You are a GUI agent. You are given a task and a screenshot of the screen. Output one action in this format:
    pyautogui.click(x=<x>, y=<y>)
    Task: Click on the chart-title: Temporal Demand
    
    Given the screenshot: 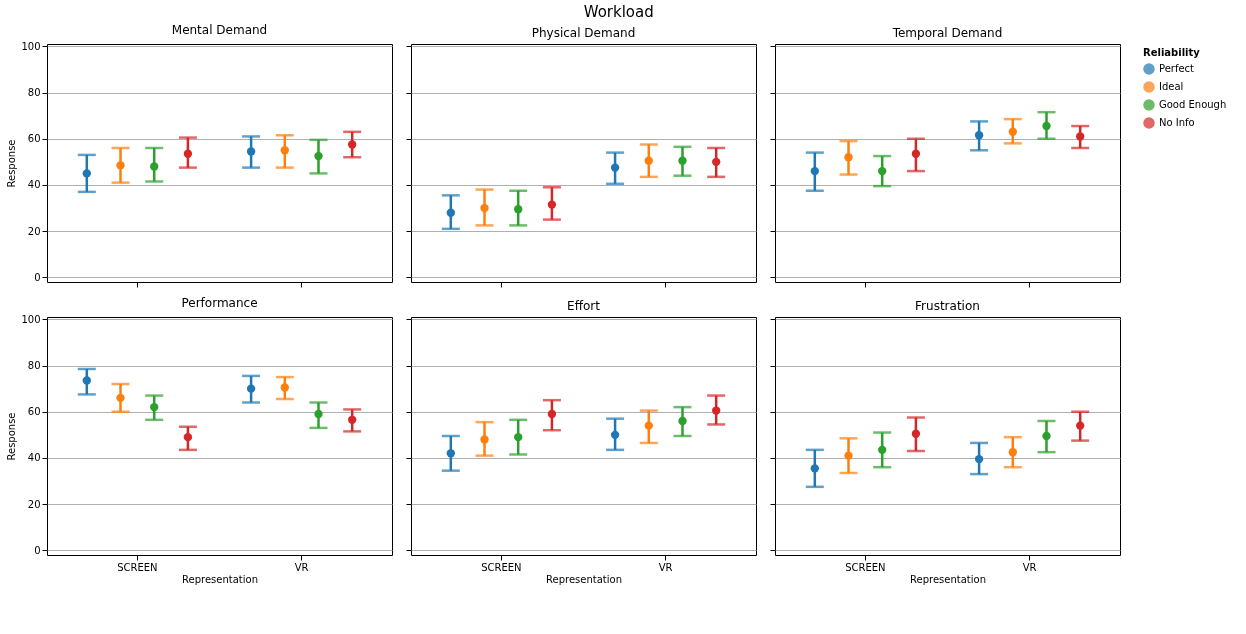 What is the action you would take?
    pyautogui.click(x=947, y=33)
    